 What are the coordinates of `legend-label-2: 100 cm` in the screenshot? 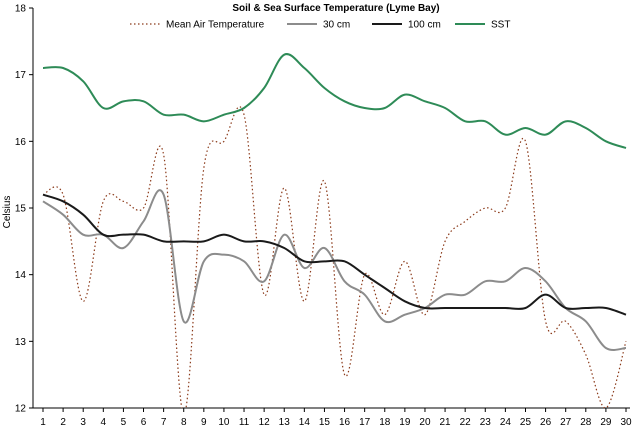 It's located at (424, 25).